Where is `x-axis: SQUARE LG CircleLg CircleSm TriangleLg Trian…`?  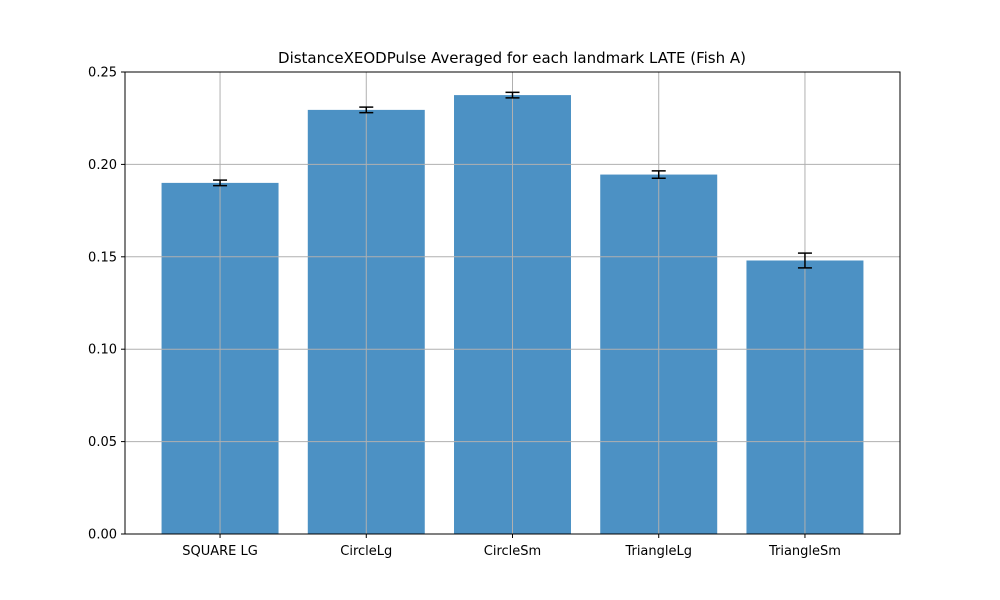
x-axis: SQUARE LG CircleLg CircleSm TriangleLg Trian… is located at coordinates (511, 546).